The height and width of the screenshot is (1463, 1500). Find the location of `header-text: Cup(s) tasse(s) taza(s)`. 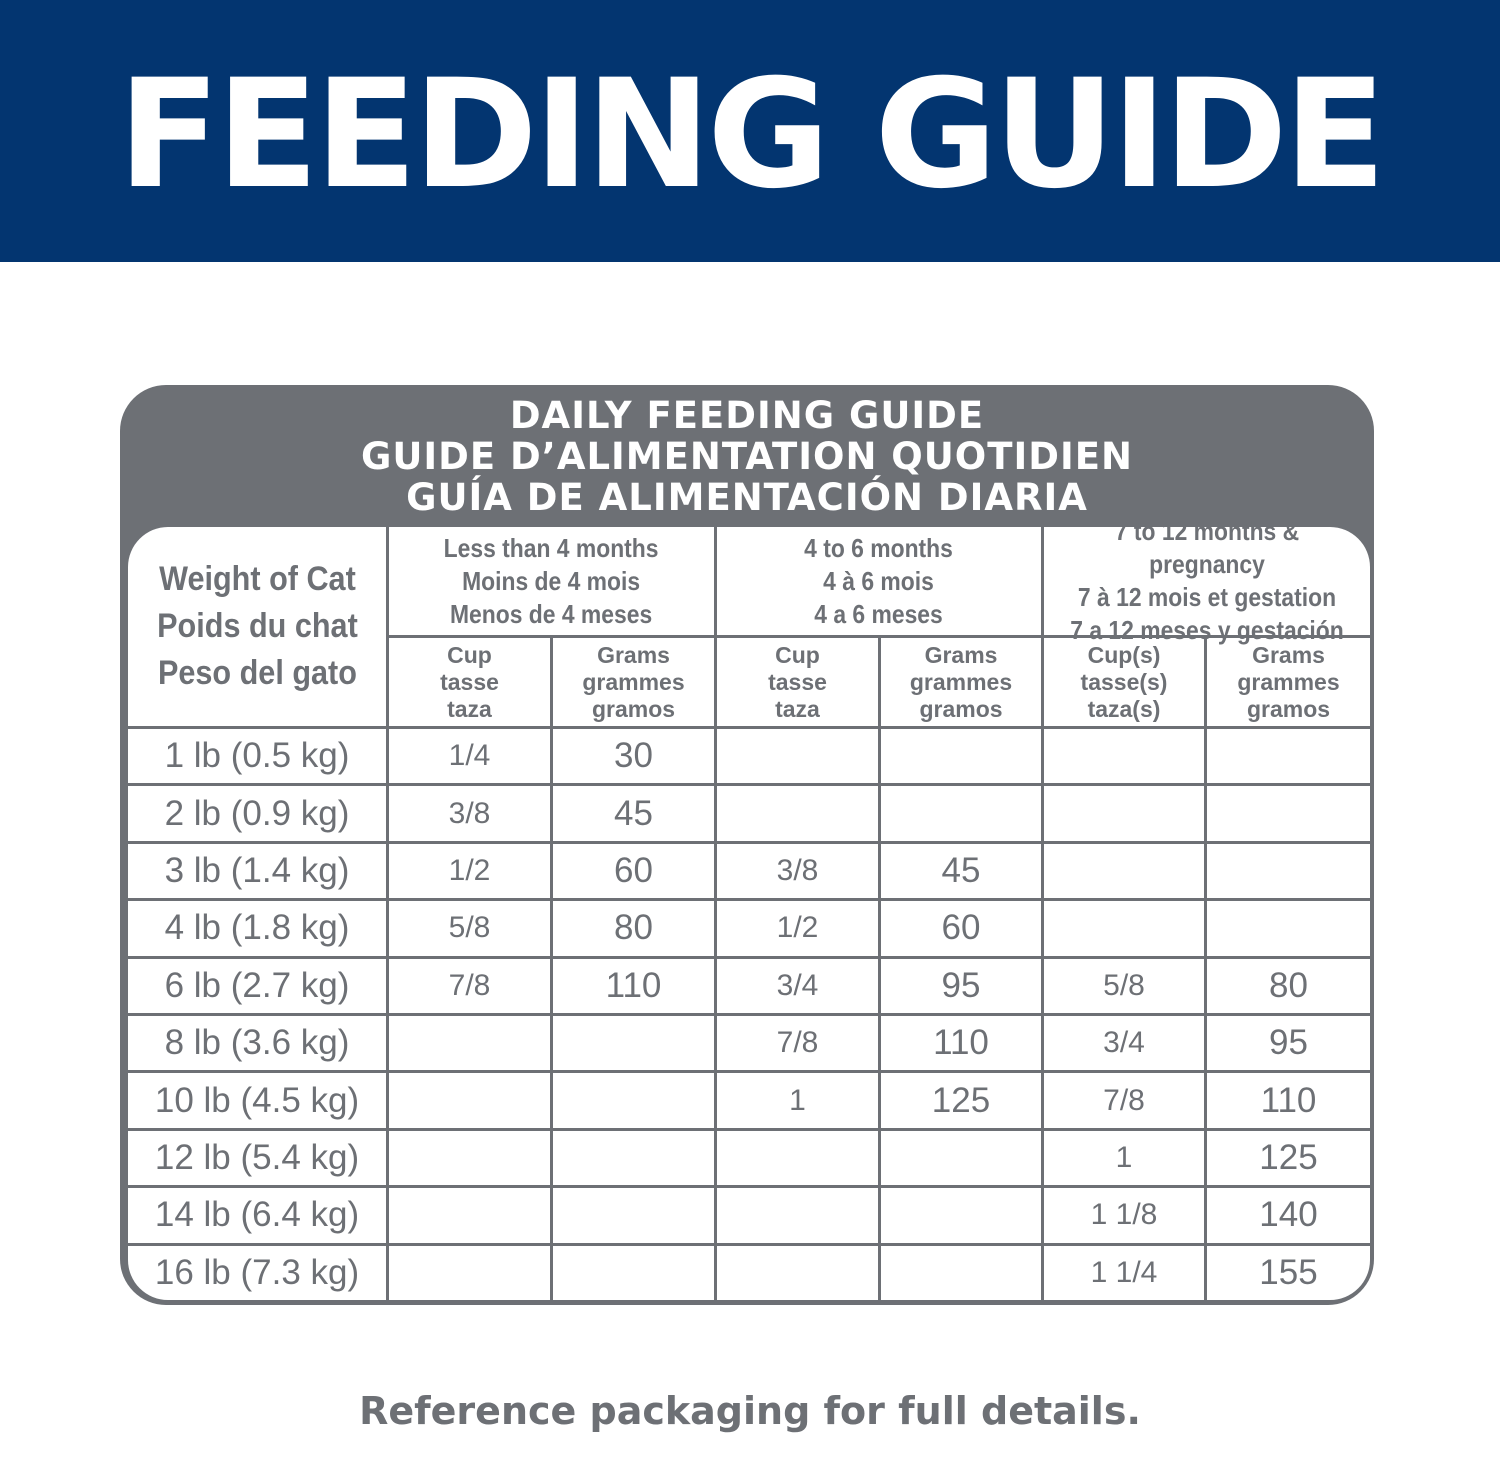

header-text: Cup(s) tasse(s) taza(s) is located at coordinates (1124, 682).